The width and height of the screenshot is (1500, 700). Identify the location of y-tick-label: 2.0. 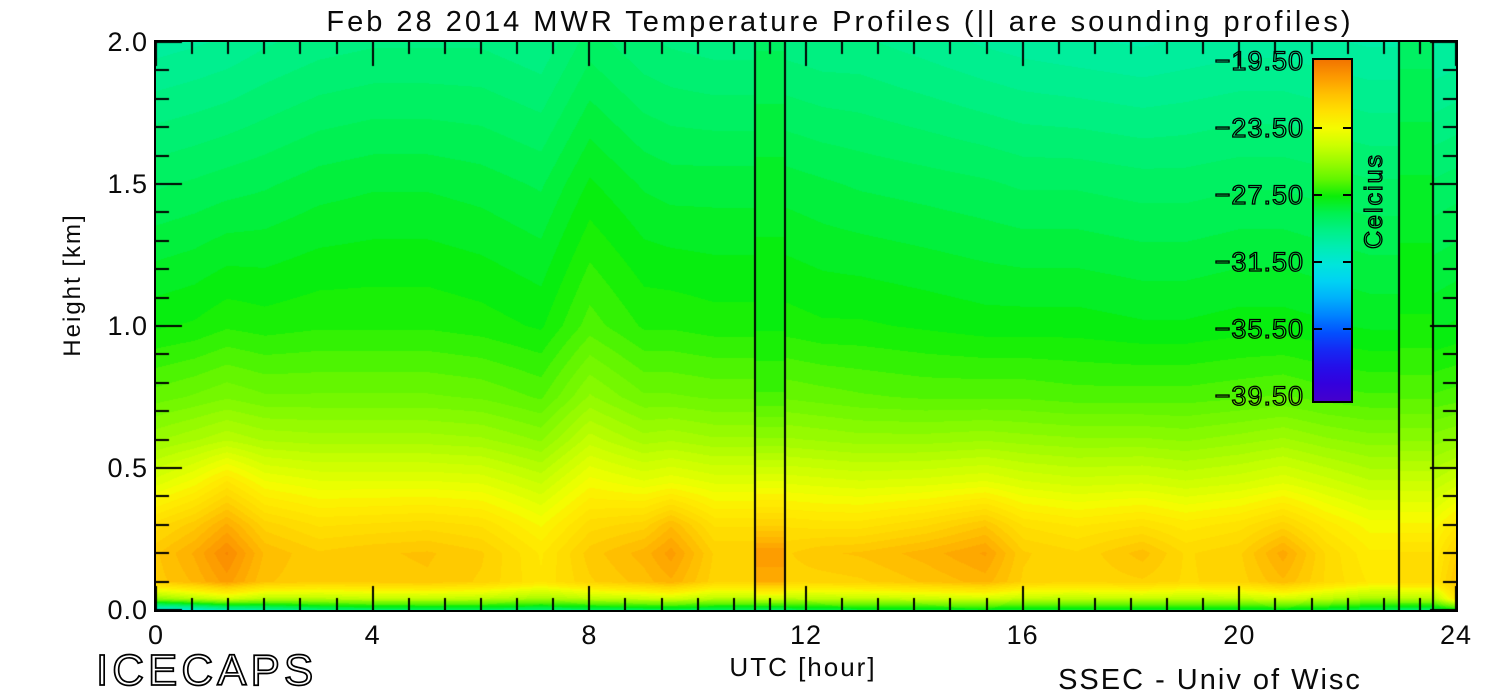
(127, 42).